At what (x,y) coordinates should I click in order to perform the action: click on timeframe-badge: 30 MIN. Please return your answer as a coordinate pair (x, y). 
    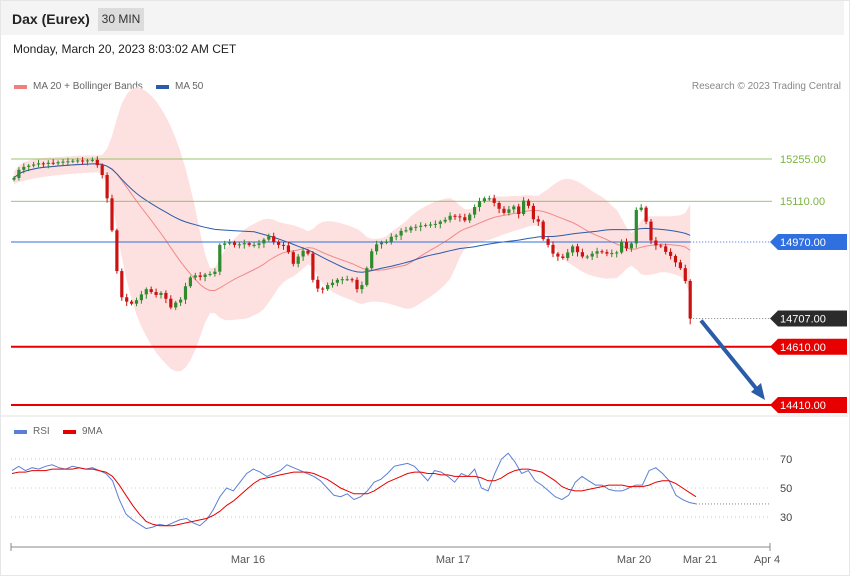
    Looking at the image, I should click on (121, 19).